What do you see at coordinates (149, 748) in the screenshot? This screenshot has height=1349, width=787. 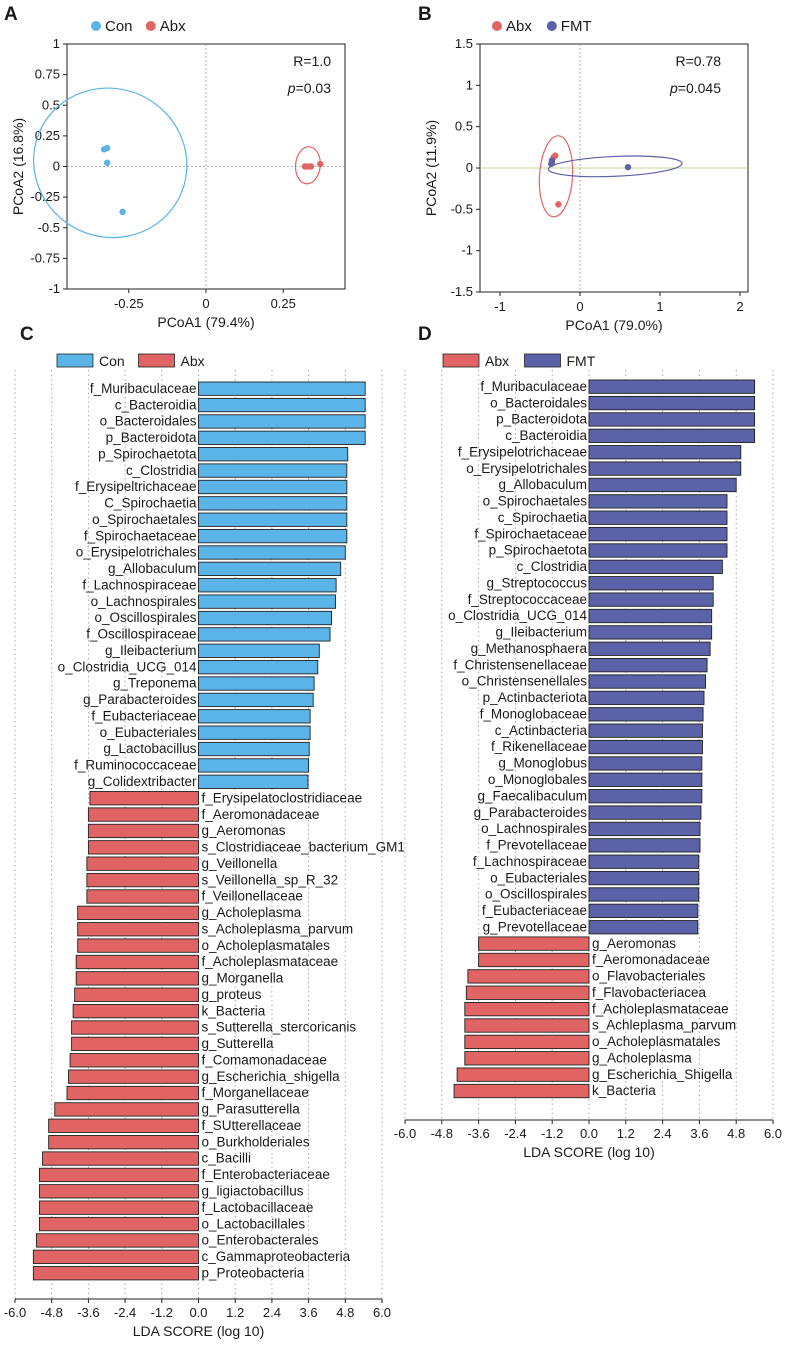 I see `bar-label: g_Lactobacillus` at bounding box center [149, 748].